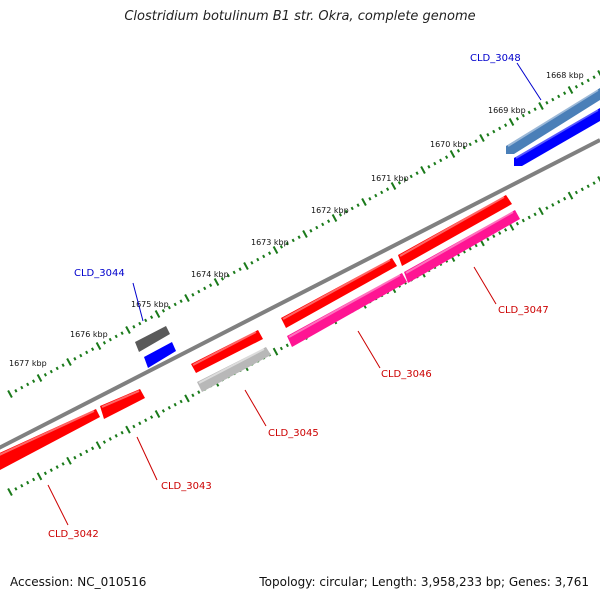 The image size is (600, 600). Describe the element at coordinates (557, 137) in the screenshot. I see `gene-cld-3048-partner` at that location.